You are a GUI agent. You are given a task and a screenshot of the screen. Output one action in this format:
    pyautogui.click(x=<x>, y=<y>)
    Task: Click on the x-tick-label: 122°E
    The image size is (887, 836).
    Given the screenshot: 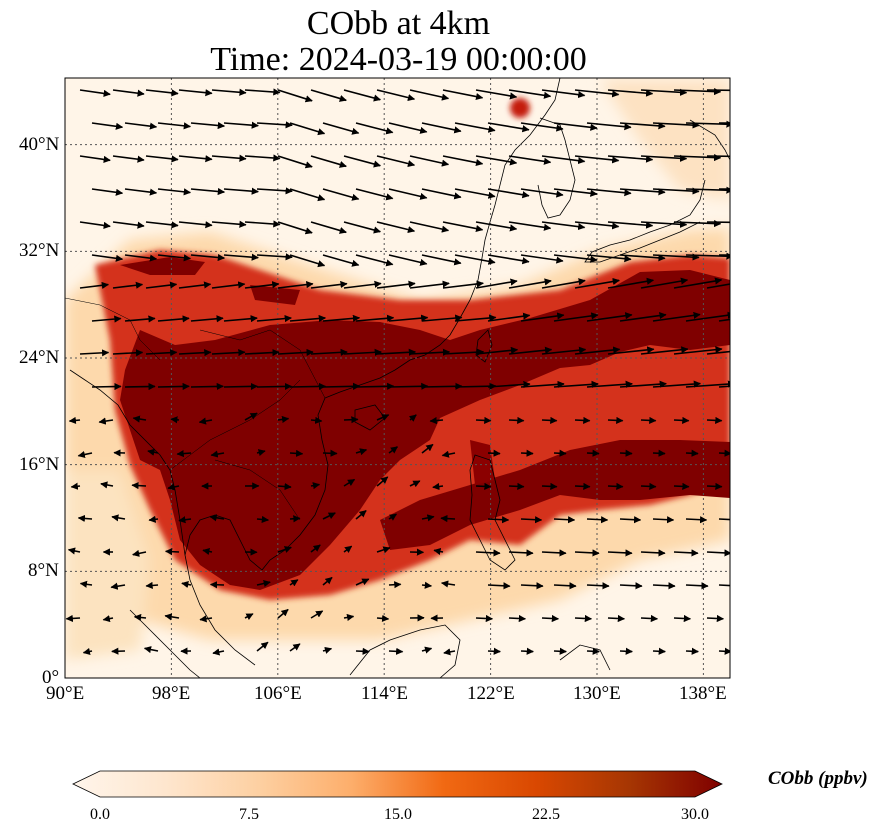 What is the action you would take?
    pyautogui.click(x=491, y=693)
    